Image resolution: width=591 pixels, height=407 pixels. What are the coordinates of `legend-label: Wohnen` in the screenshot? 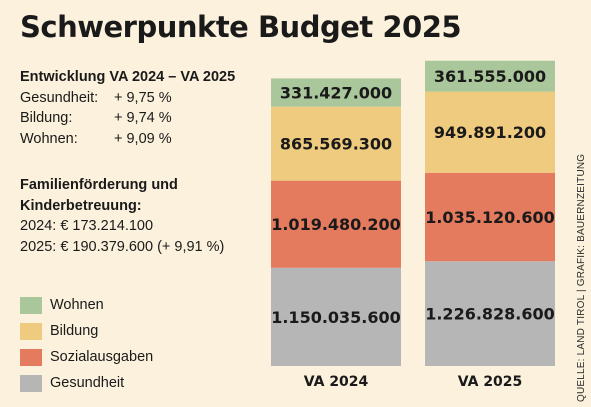 It's located at (77, 305).